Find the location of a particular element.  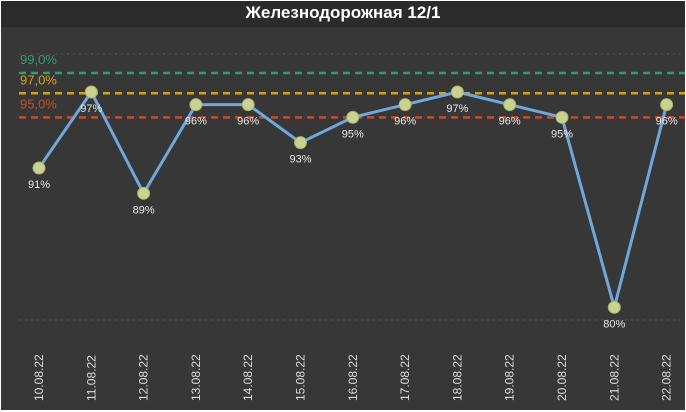

data-label: 80% is located at coordinates (614, 324).